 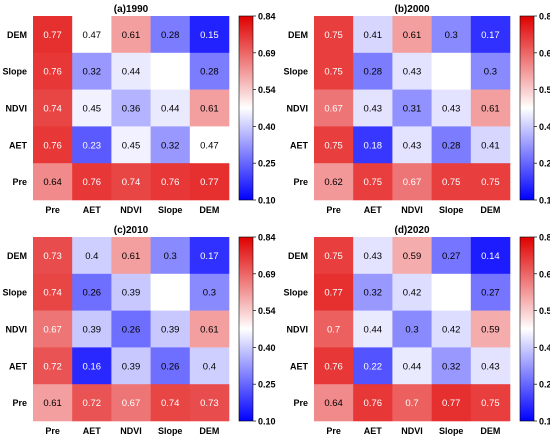 I want to click on colorbar-tick-label: 0.69, so click(x=267, y=53).